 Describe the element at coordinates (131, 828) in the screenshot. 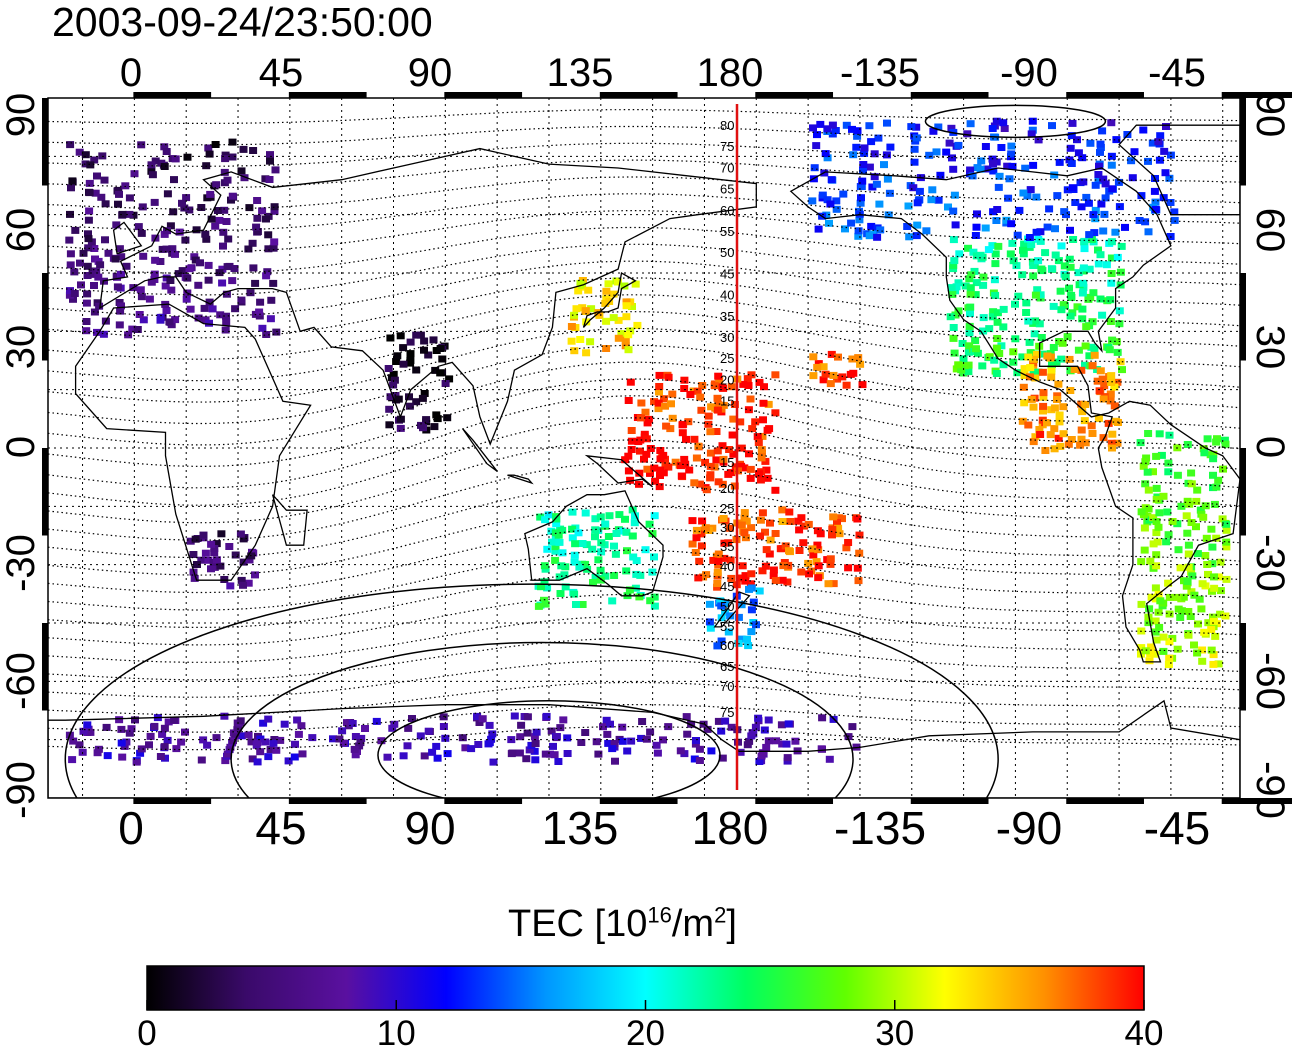

I see `bottom-longitude-label: 0` at that location.